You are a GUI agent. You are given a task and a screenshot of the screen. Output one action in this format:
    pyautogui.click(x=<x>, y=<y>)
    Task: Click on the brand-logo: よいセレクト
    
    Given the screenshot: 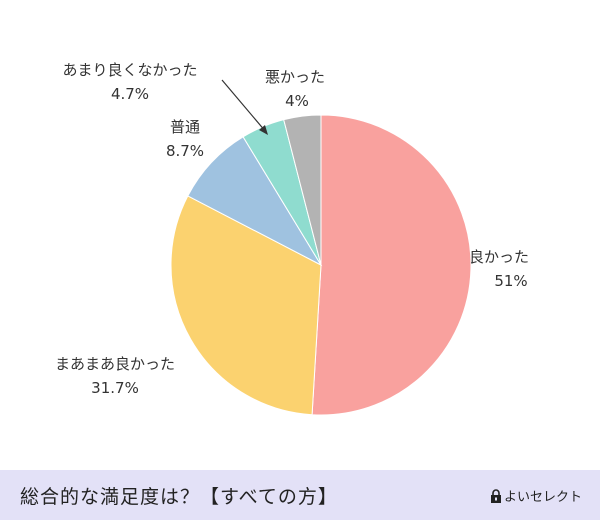 What is the action you would take?
    pyautogui.click(x=536, y=495)
    